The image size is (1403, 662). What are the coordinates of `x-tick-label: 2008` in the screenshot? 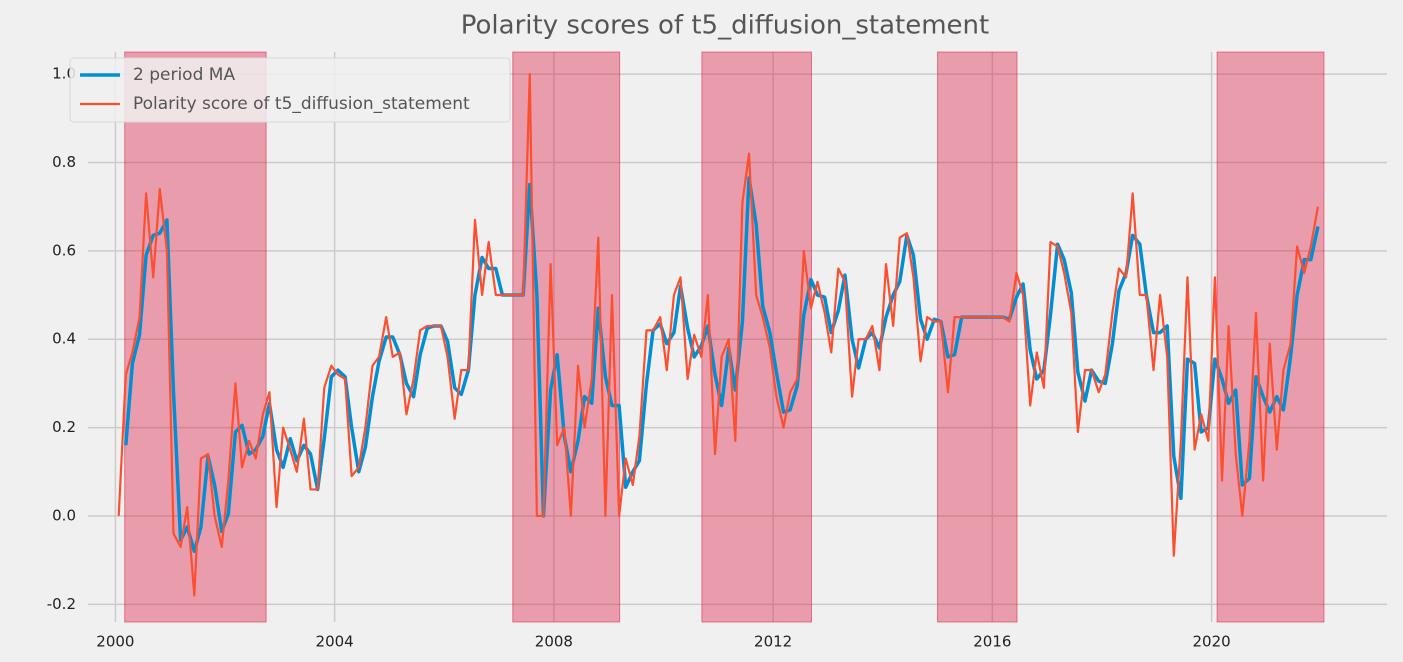 It's located at (554, 642).